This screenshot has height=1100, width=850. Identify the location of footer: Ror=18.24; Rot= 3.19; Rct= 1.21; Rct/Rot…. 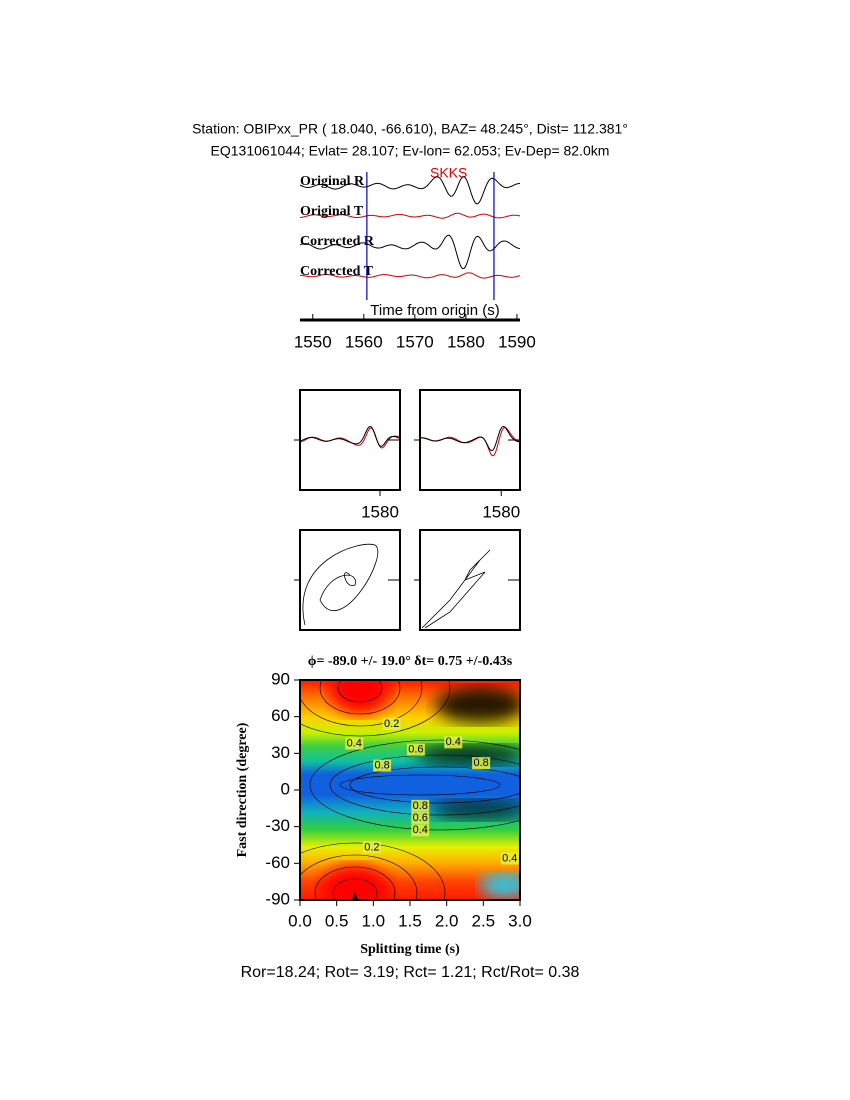
(410, 972).